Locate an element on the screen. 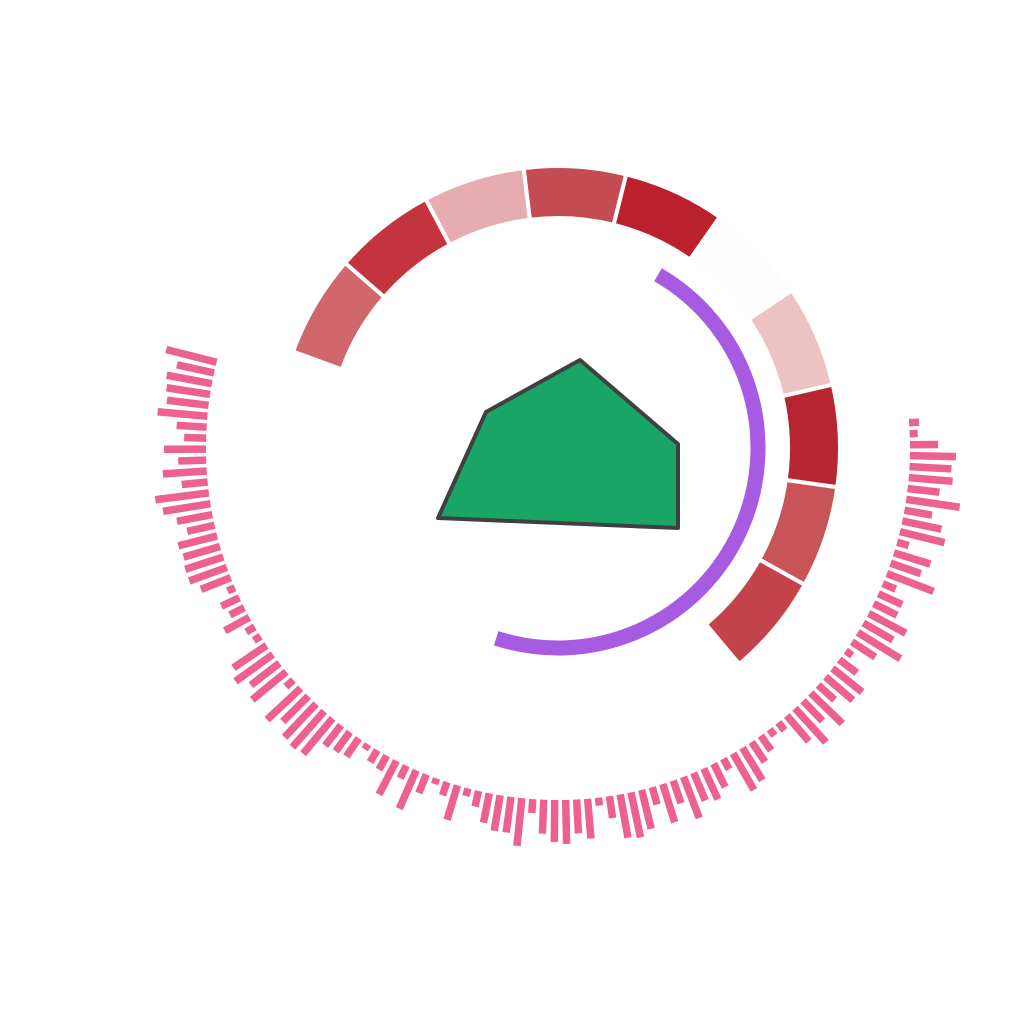 Image resolution: width=1024 pixels, height=1024 pixels. center-polygon is located at coordinates (558, 444).